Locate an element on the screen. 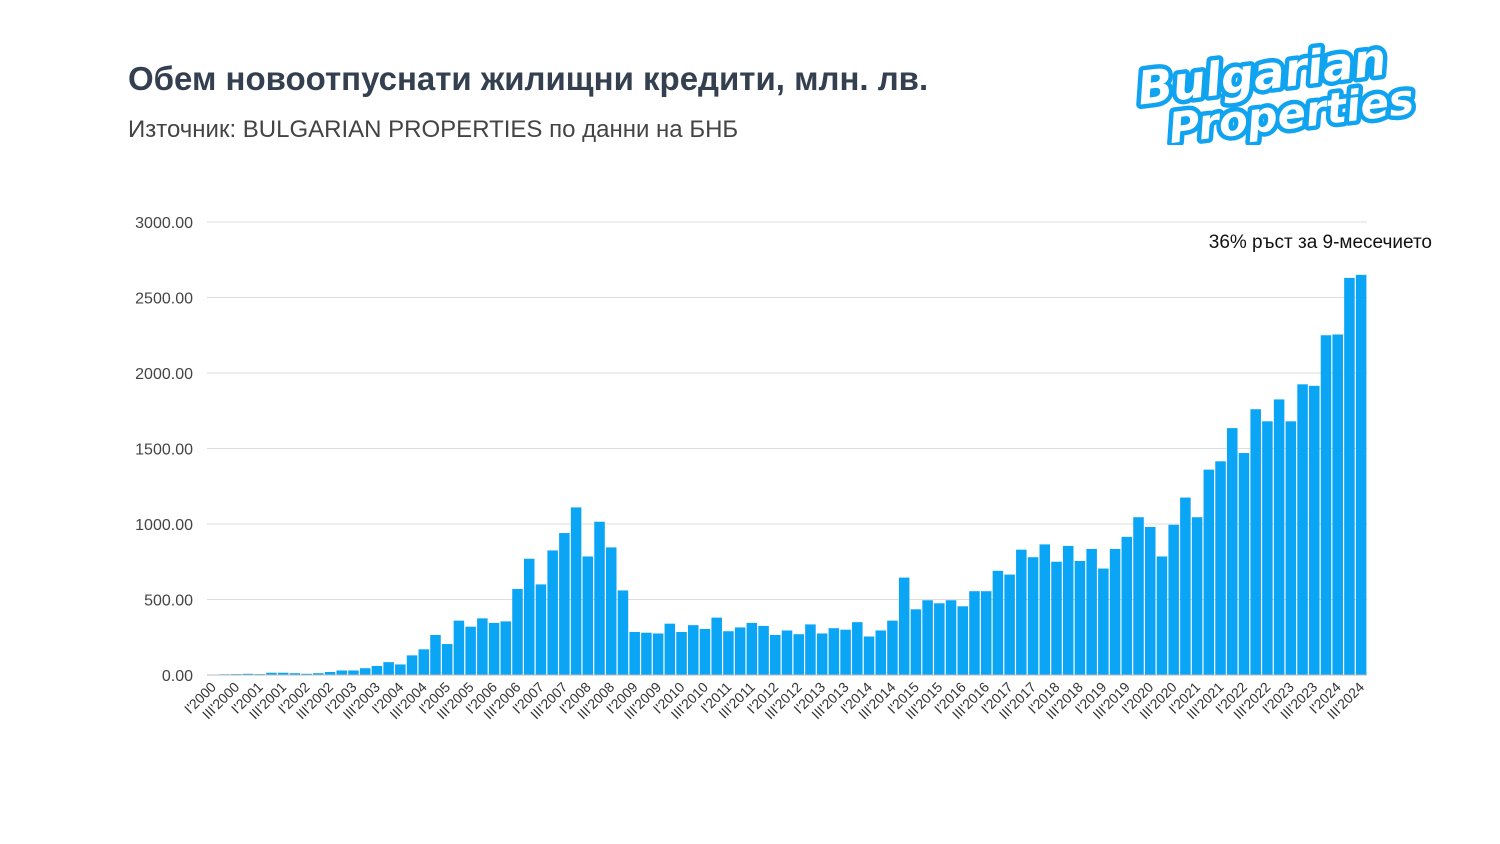 Image resolution: width=1500 pixels, height=844 pixels. bar-IV'2017 is located at coordinates (1045, 609).